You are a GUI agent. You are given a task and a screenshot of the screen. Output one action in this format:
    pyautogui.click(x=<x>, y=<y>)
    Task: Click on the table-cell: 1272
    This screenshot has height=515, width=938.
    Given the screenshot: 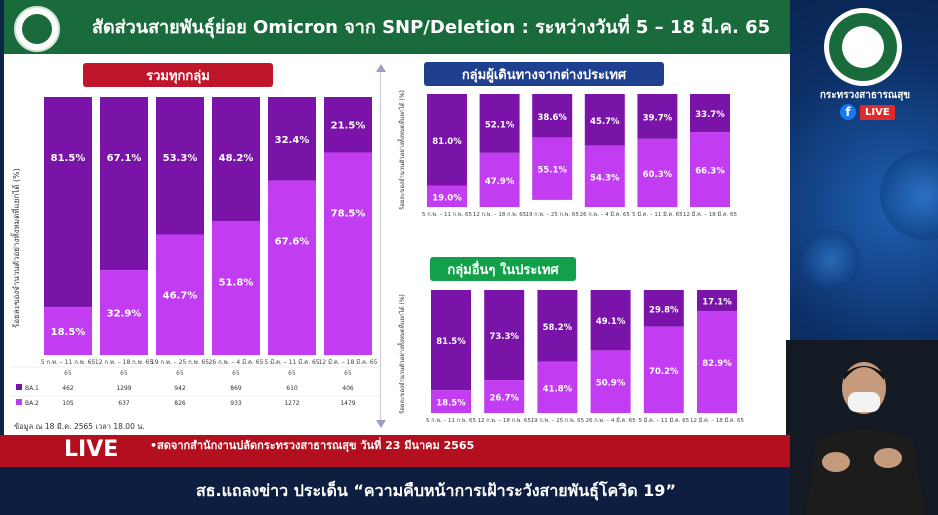 What is the action you would take?
    pyautogui.click(x=291, y=403)
    